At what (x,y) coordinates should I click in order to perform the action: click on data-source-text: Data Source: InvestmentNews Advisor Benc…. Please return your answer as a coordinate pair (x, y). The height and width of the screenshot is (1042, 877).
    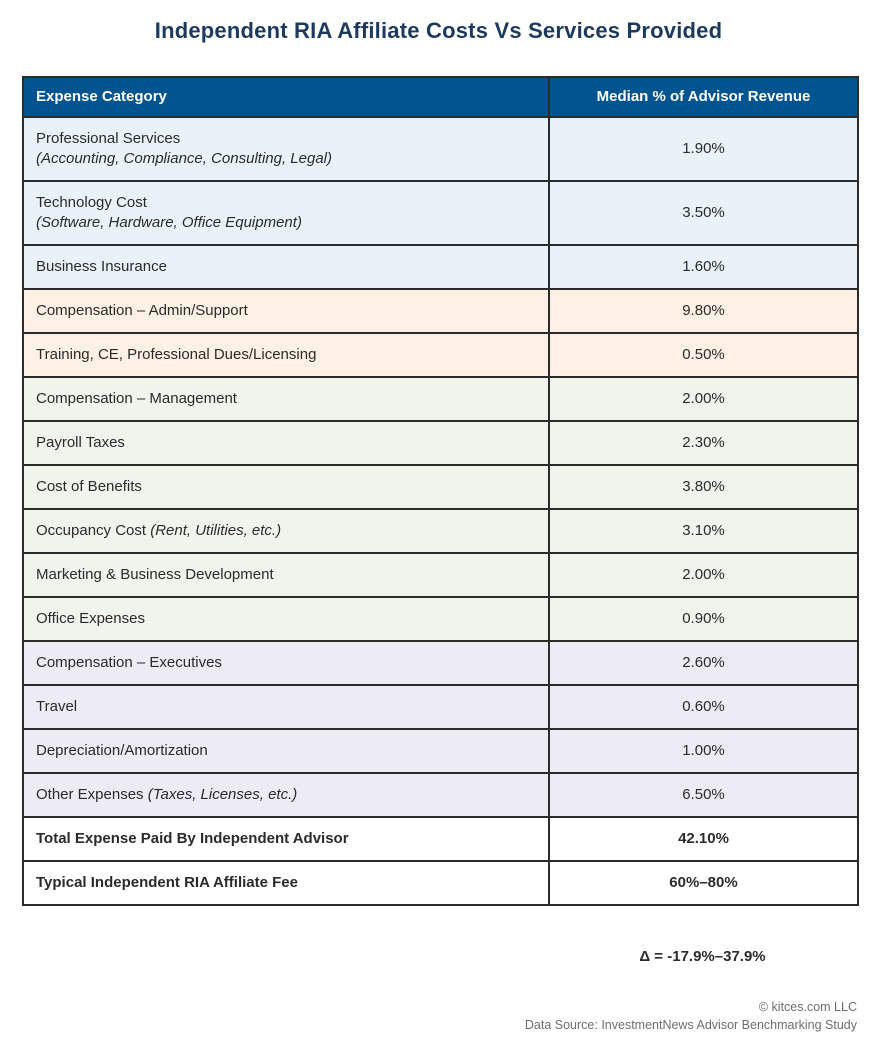
    Looking at the image, I should click on (690, 1024).